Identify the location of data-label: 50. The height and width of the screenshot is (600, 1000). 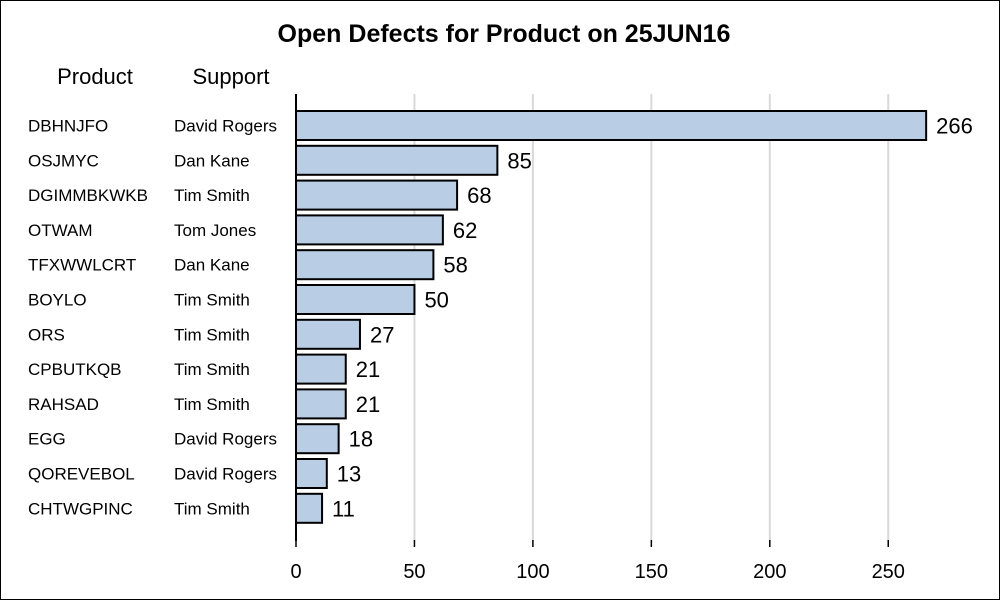
(436, 300).